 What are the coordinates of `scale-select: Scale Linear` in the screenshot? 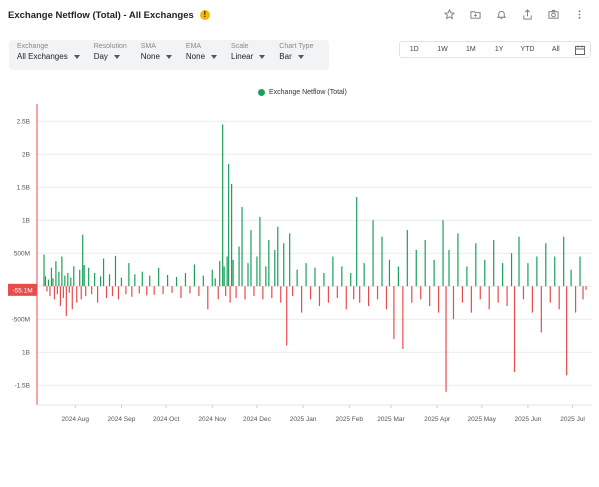 It's located at (248, 56).